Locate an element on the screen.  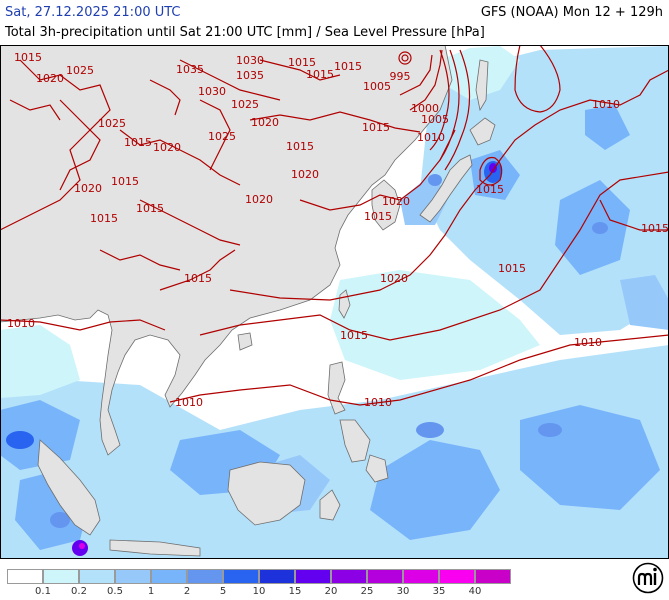
legend-tick-label: 2 is located at coordinates (187, 591).